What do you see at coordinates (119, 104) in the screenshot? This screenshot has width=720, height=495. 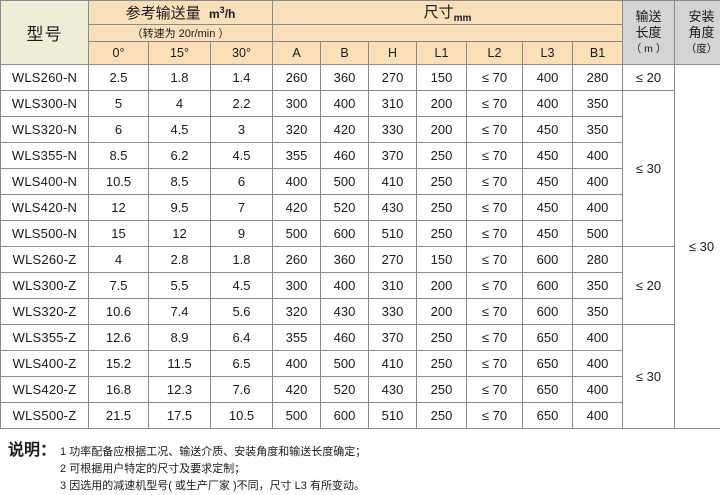 I see `cell-0: 5` at bounding box center [119, 104].